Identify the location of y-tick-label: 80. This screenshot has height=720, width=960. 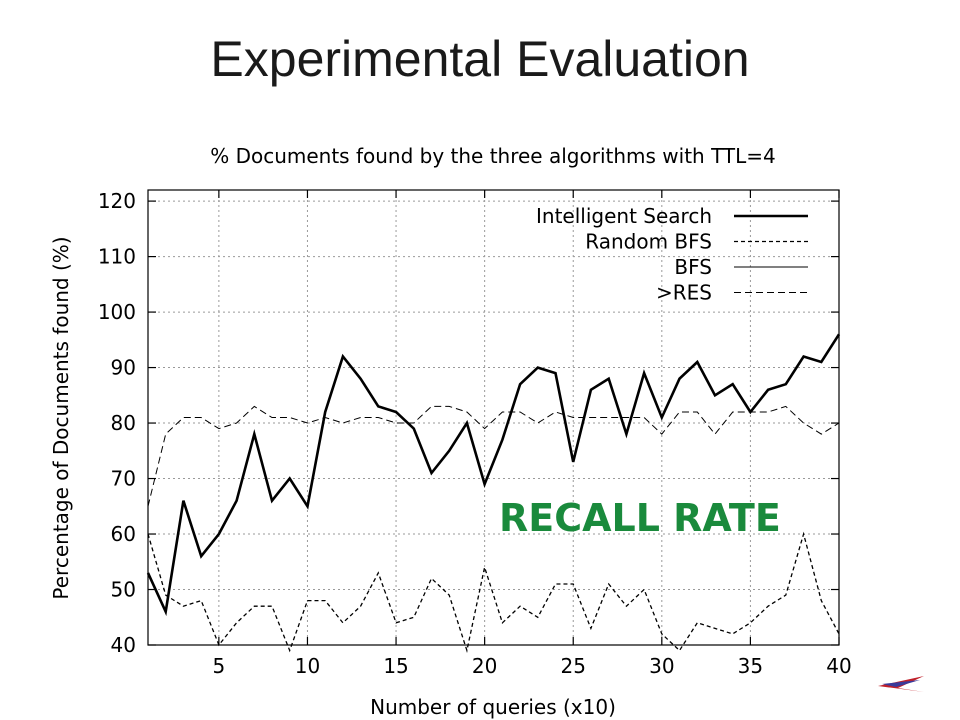
(123, 423).